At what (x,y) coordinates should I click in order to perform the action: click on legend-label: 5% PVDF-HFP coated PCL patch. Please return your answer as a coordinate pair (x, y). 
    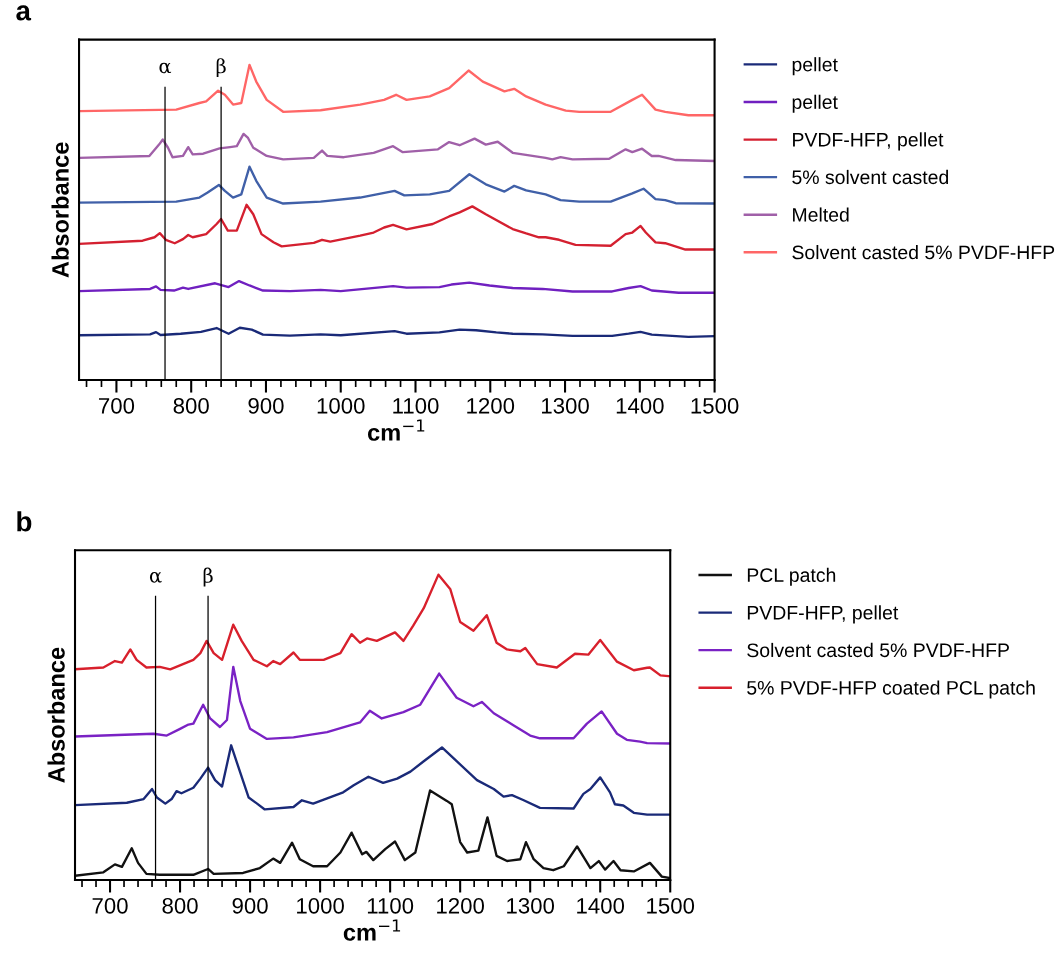
    Looking at the image, I should click on (891, 689).